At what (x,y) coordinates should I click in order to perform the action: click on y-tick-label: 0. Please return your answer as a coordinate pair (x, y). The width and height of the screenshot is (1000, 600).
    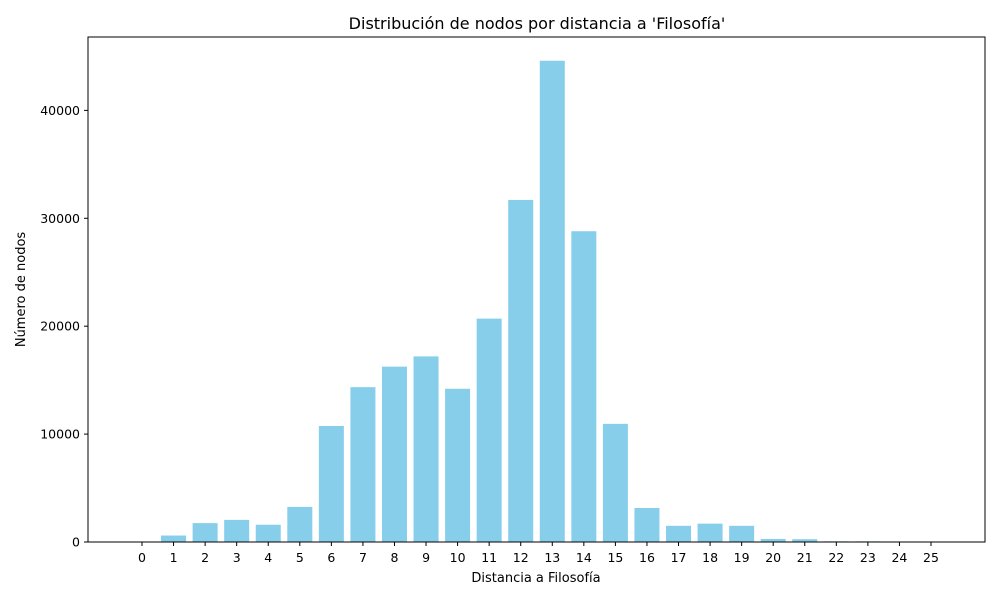
    Looking at the image, I should click on (76, 542).